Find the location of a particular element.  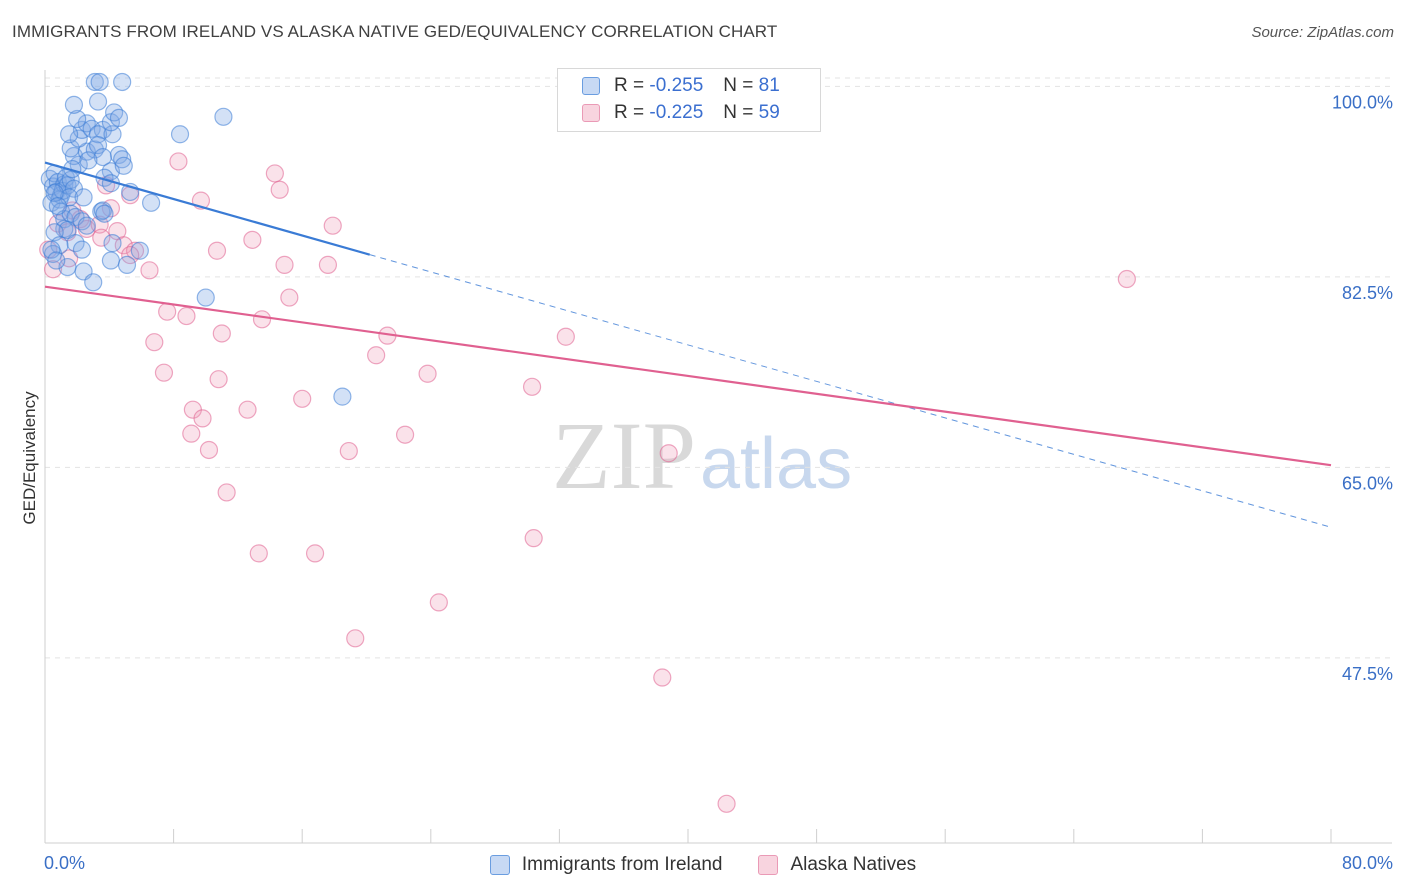

legend-item-ireland: Immigrants from Ireland is located at coordinates (606, 865).